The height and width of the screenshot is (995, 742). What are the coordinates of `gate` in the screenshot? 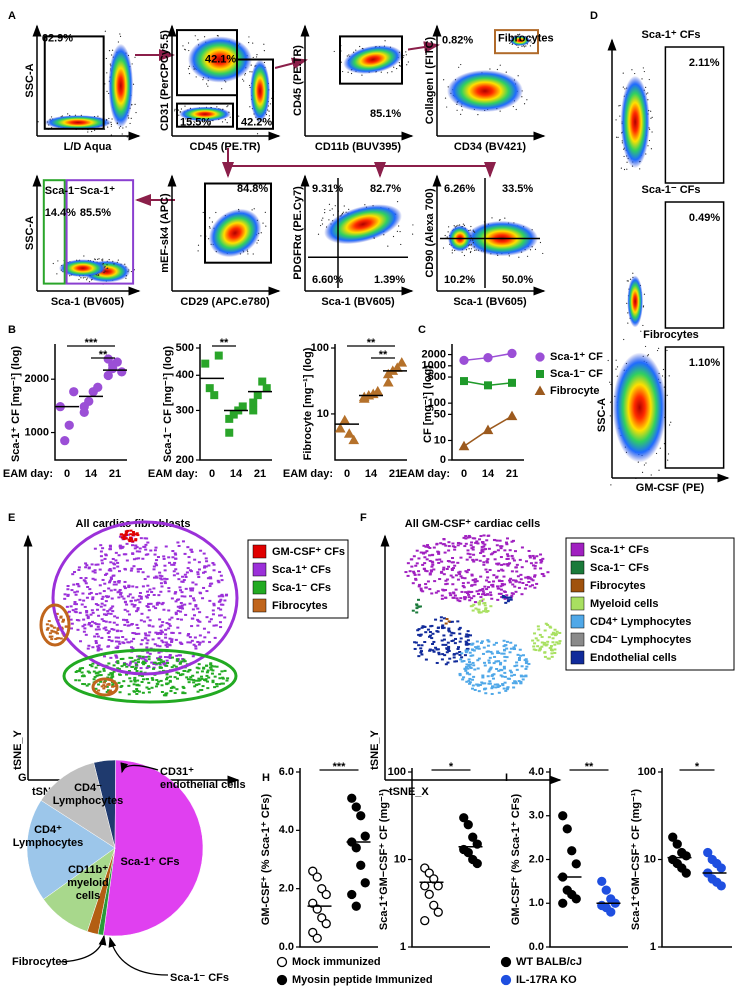 It's located at (74, 82).